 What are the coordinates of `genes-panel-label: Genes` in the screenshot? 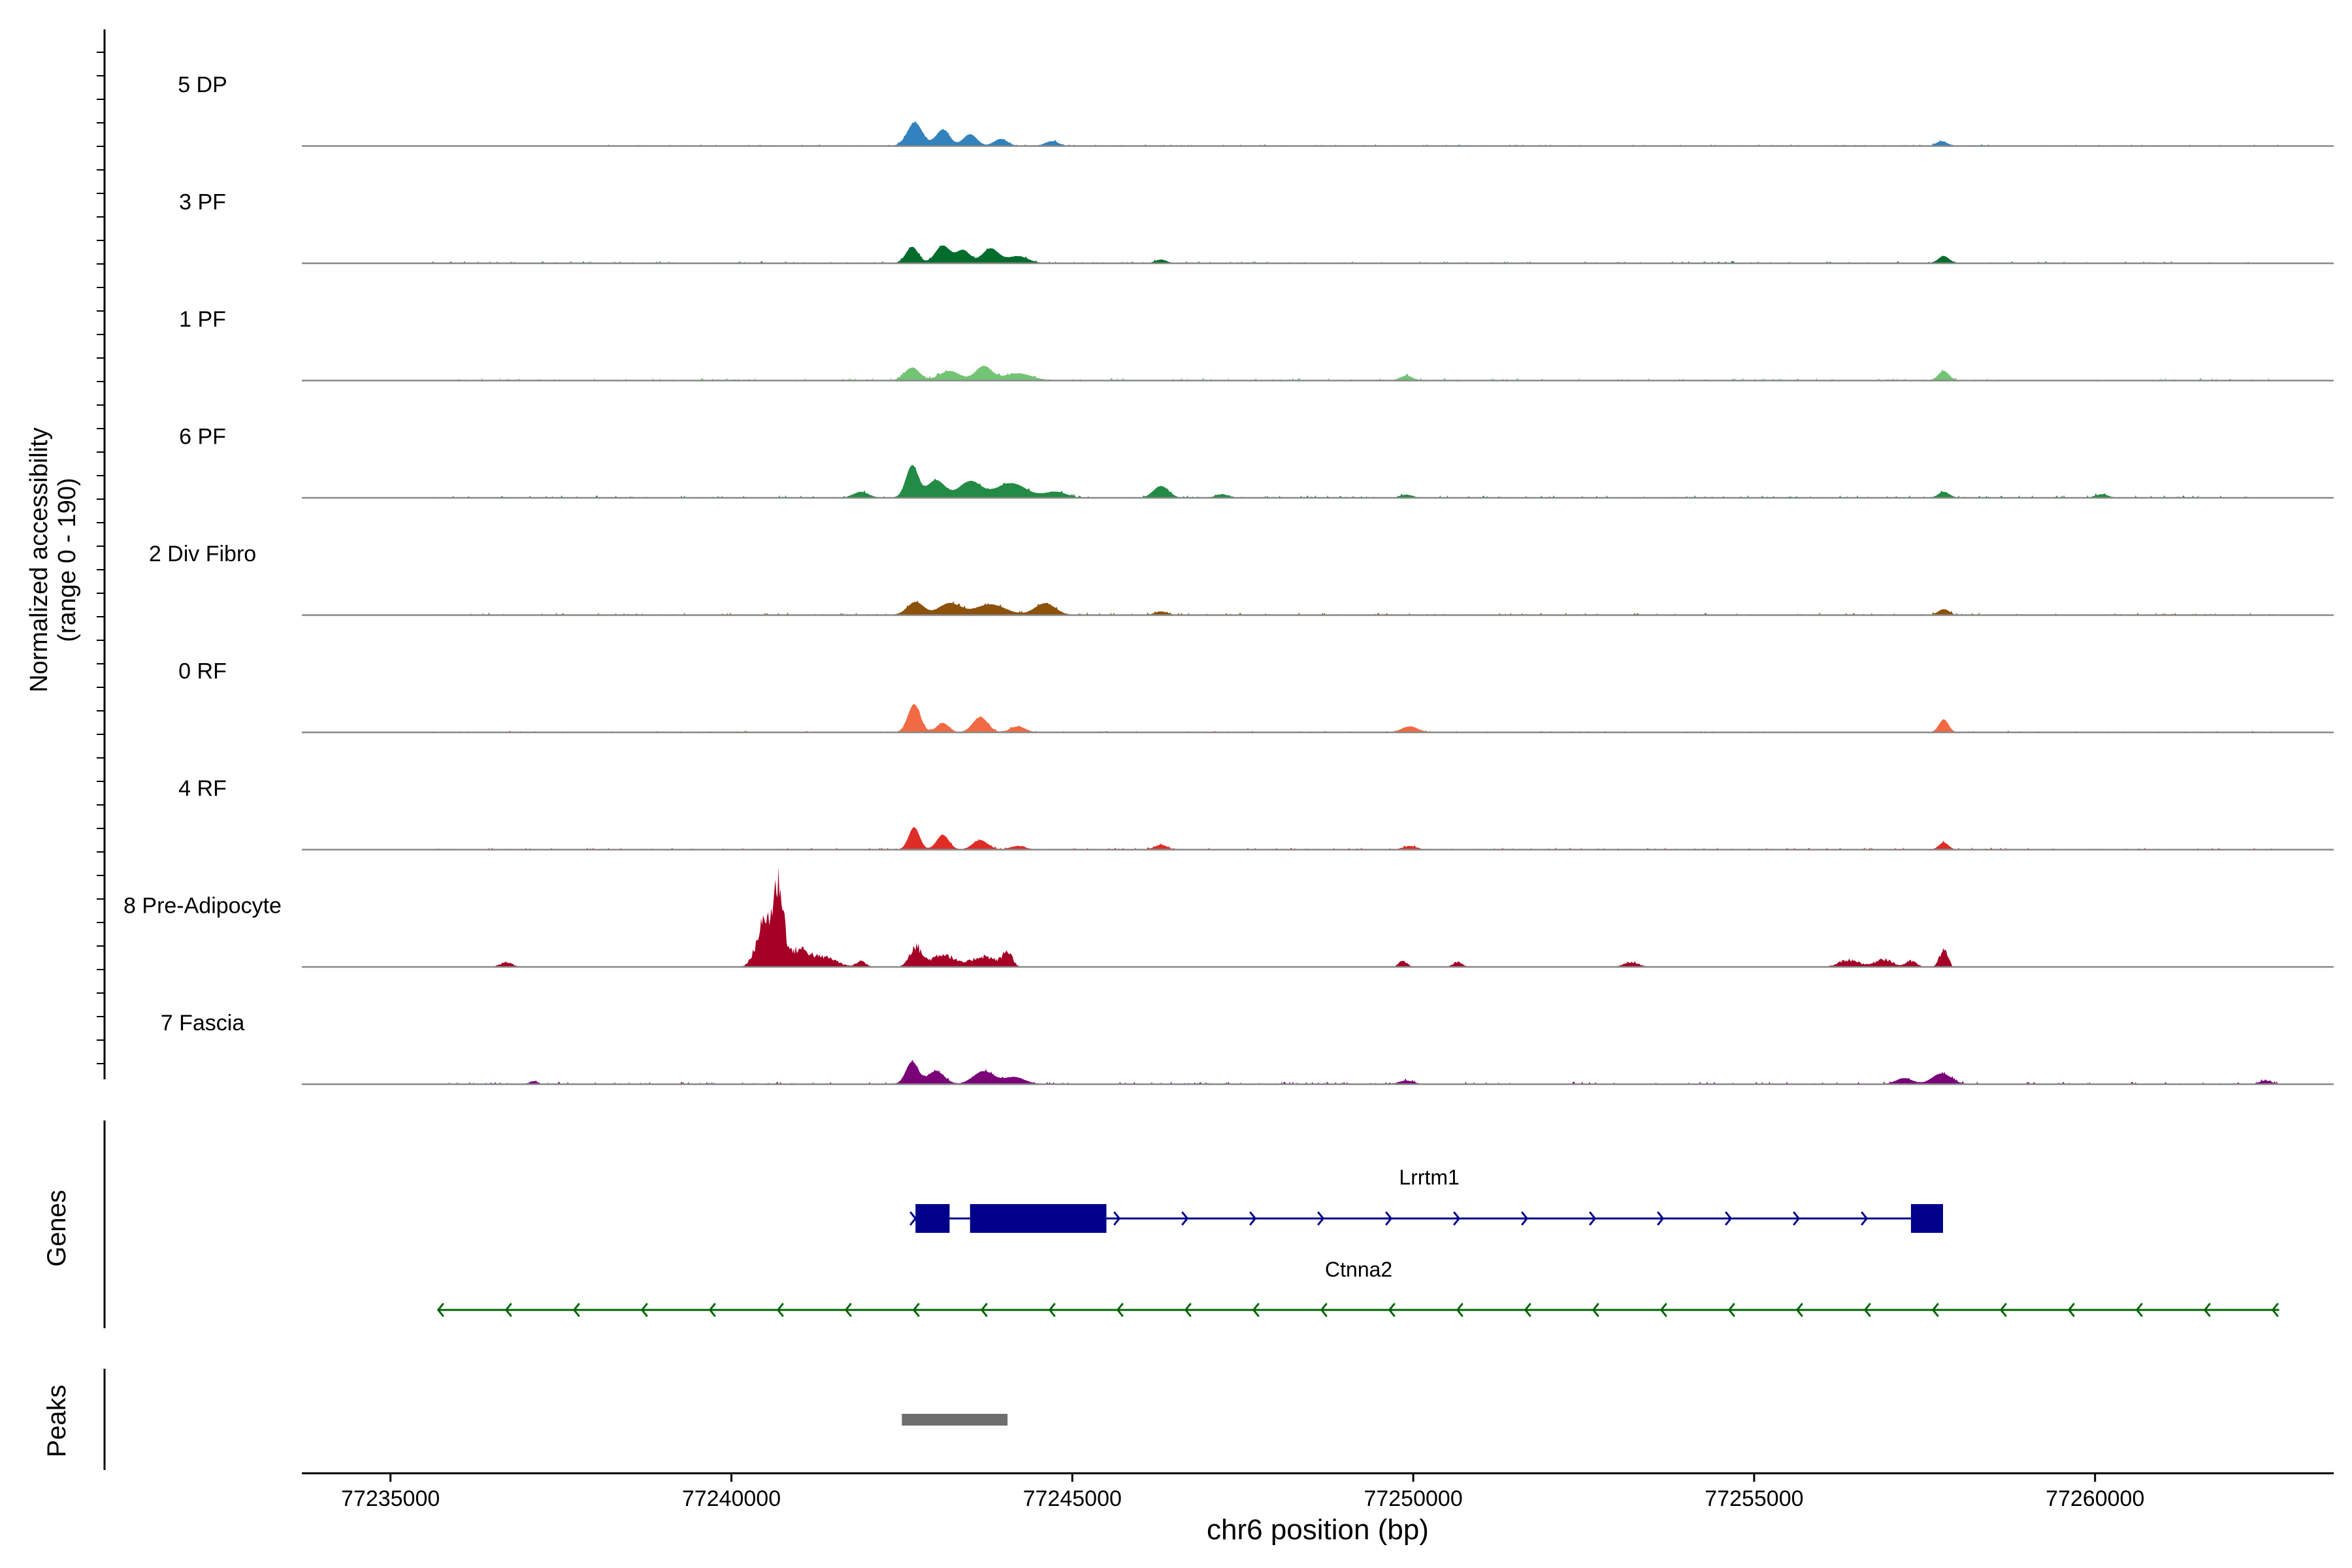 It's located at (56, 1228).